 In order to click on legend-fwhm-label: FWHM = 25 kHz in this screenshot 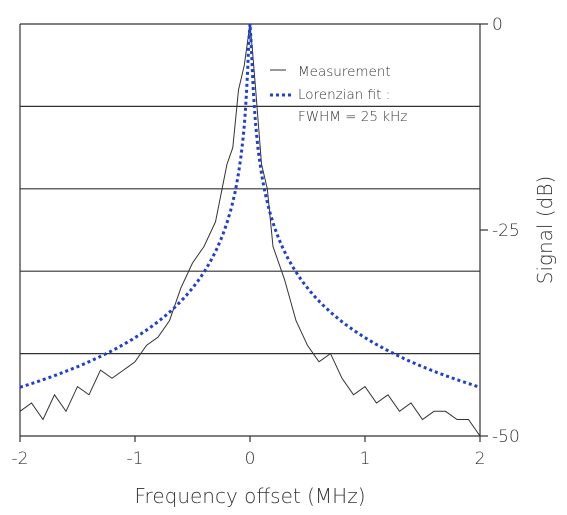, I will do `click(352, 117)`.